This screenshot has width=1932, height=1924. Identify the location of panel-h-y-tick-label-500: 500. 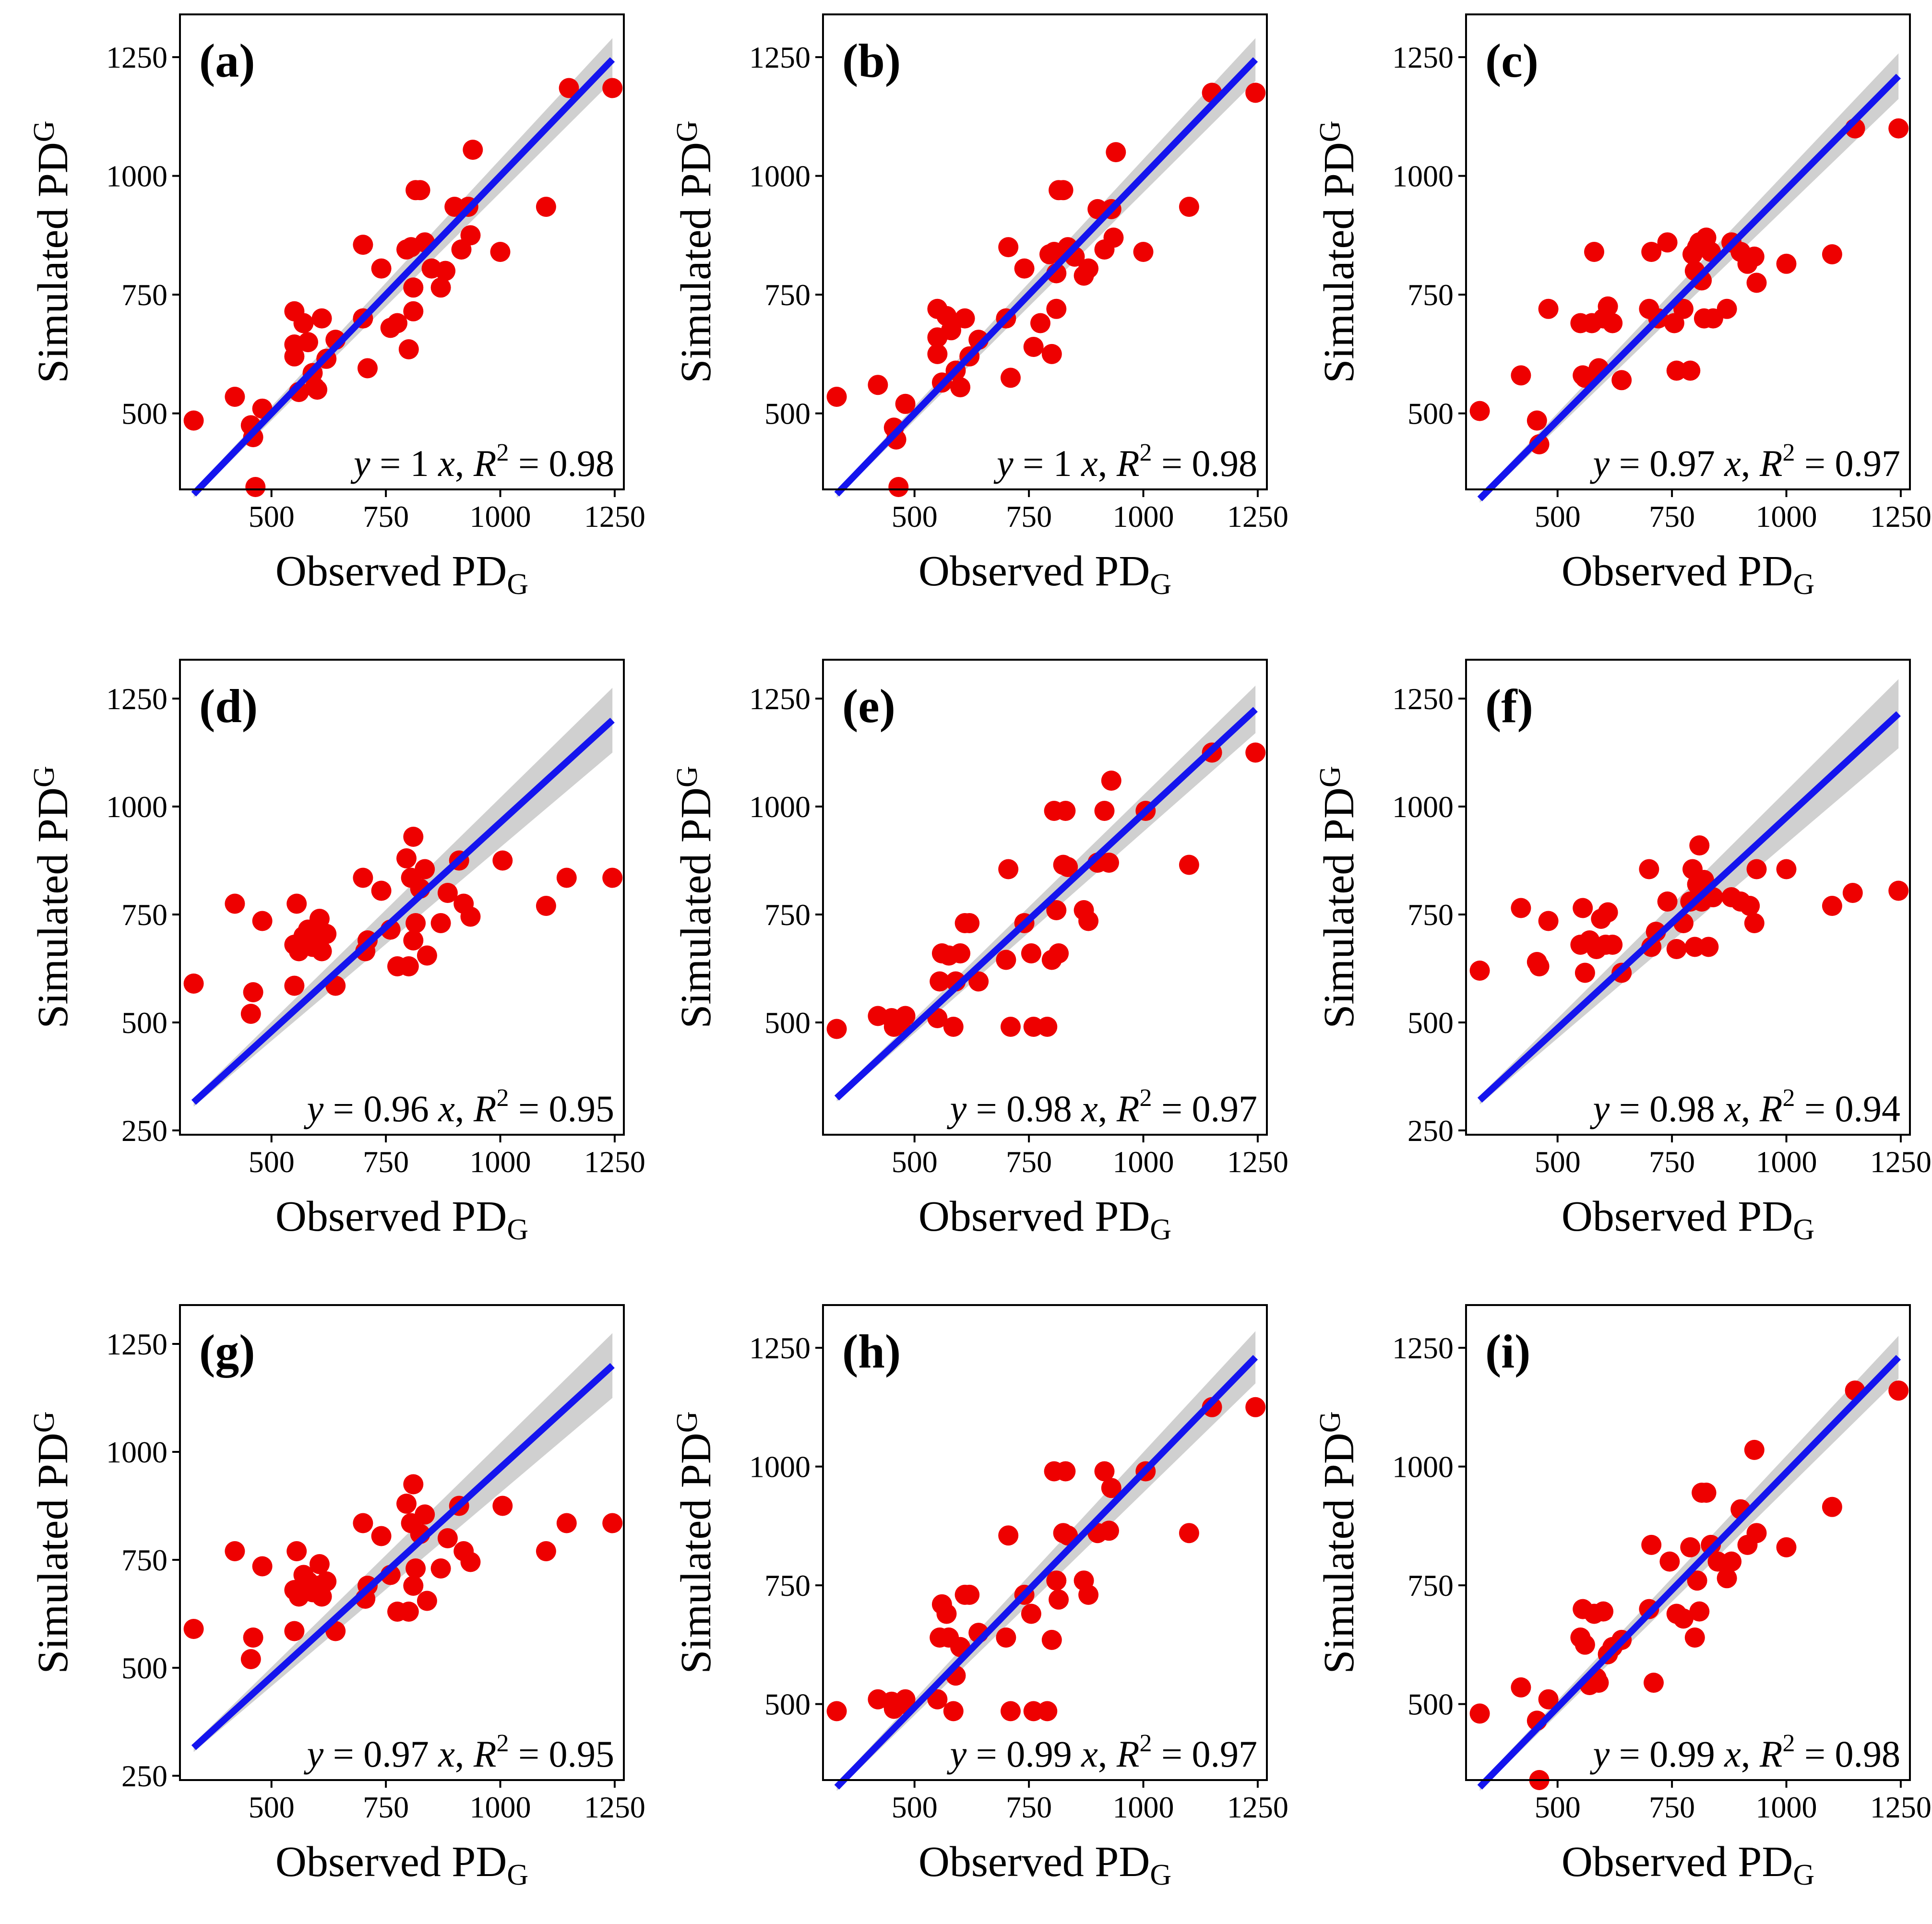
(787, 1704).